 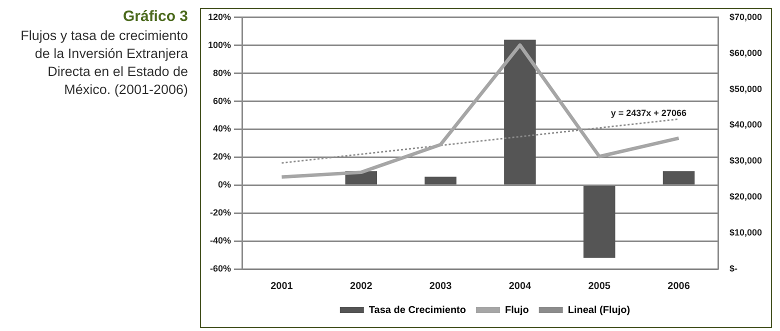 What do you see at coordinates (221, 213) in the screenshot?
I see `y-tick-label: -20%` at bounding box center [221, 213].